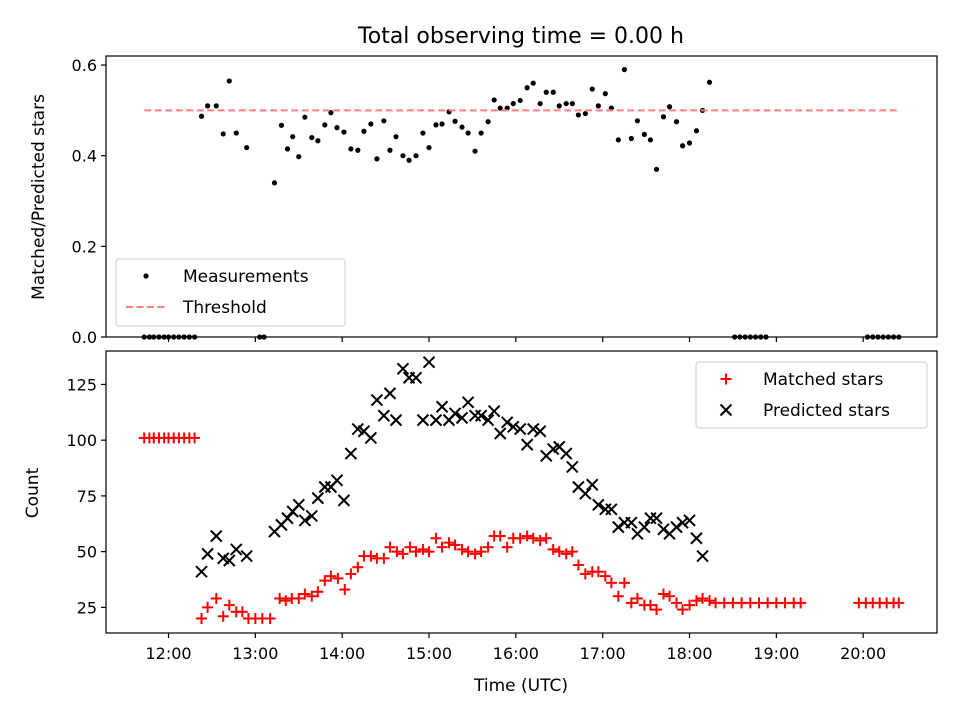  I want to click on count-legend: Matched stars Predicted stars, so click(811, 395).